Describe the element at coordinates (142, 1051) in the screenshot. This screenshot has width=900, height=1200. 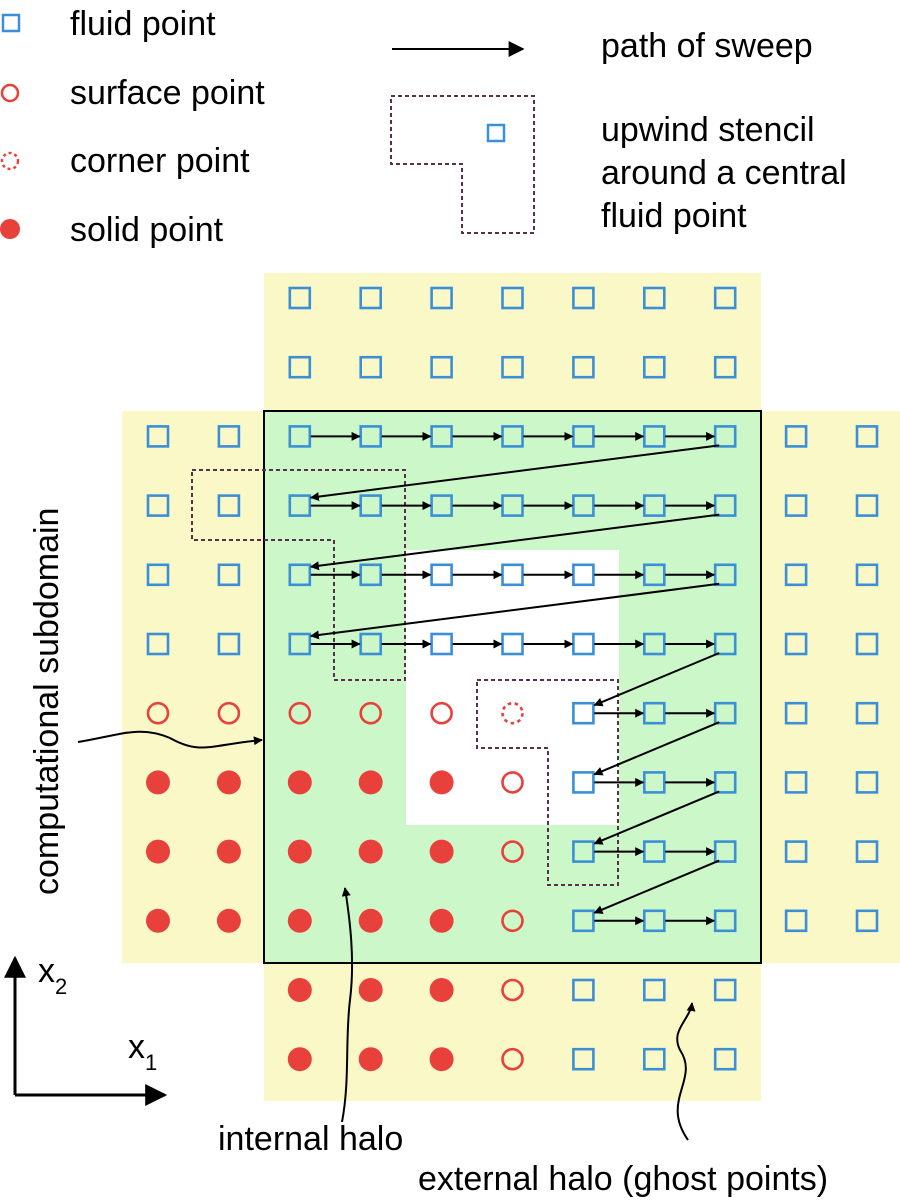
I see `axis-x1-label: x1` at that location.